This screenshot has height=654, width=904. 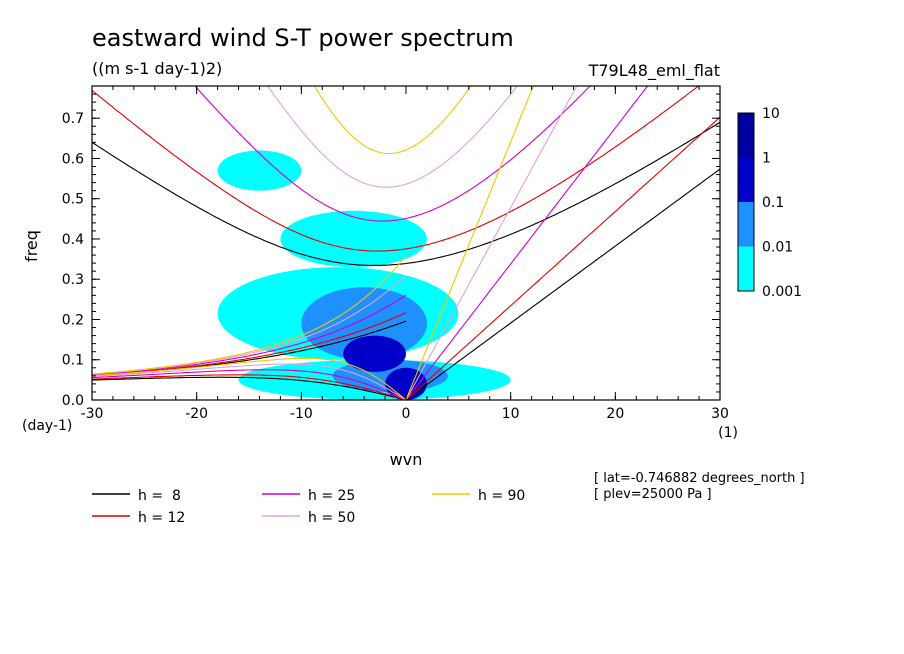 I want to click on model-label: T79L48_eml_flat, so click(x=654, y=71).